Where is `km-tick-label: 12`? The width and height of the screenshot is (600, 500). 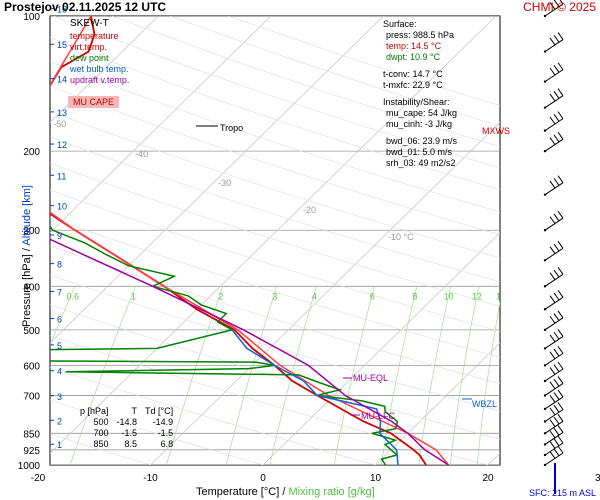
km-tick-label: 12 is located at coordinates (62, 145).